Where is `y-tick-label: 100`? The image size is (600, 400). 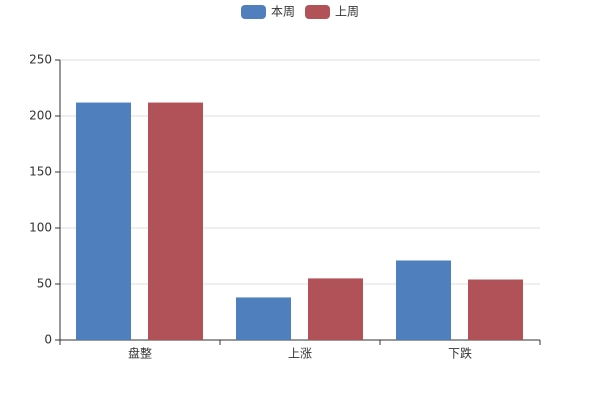
y-tick-label: 100 is located at coordinates (40, 228).